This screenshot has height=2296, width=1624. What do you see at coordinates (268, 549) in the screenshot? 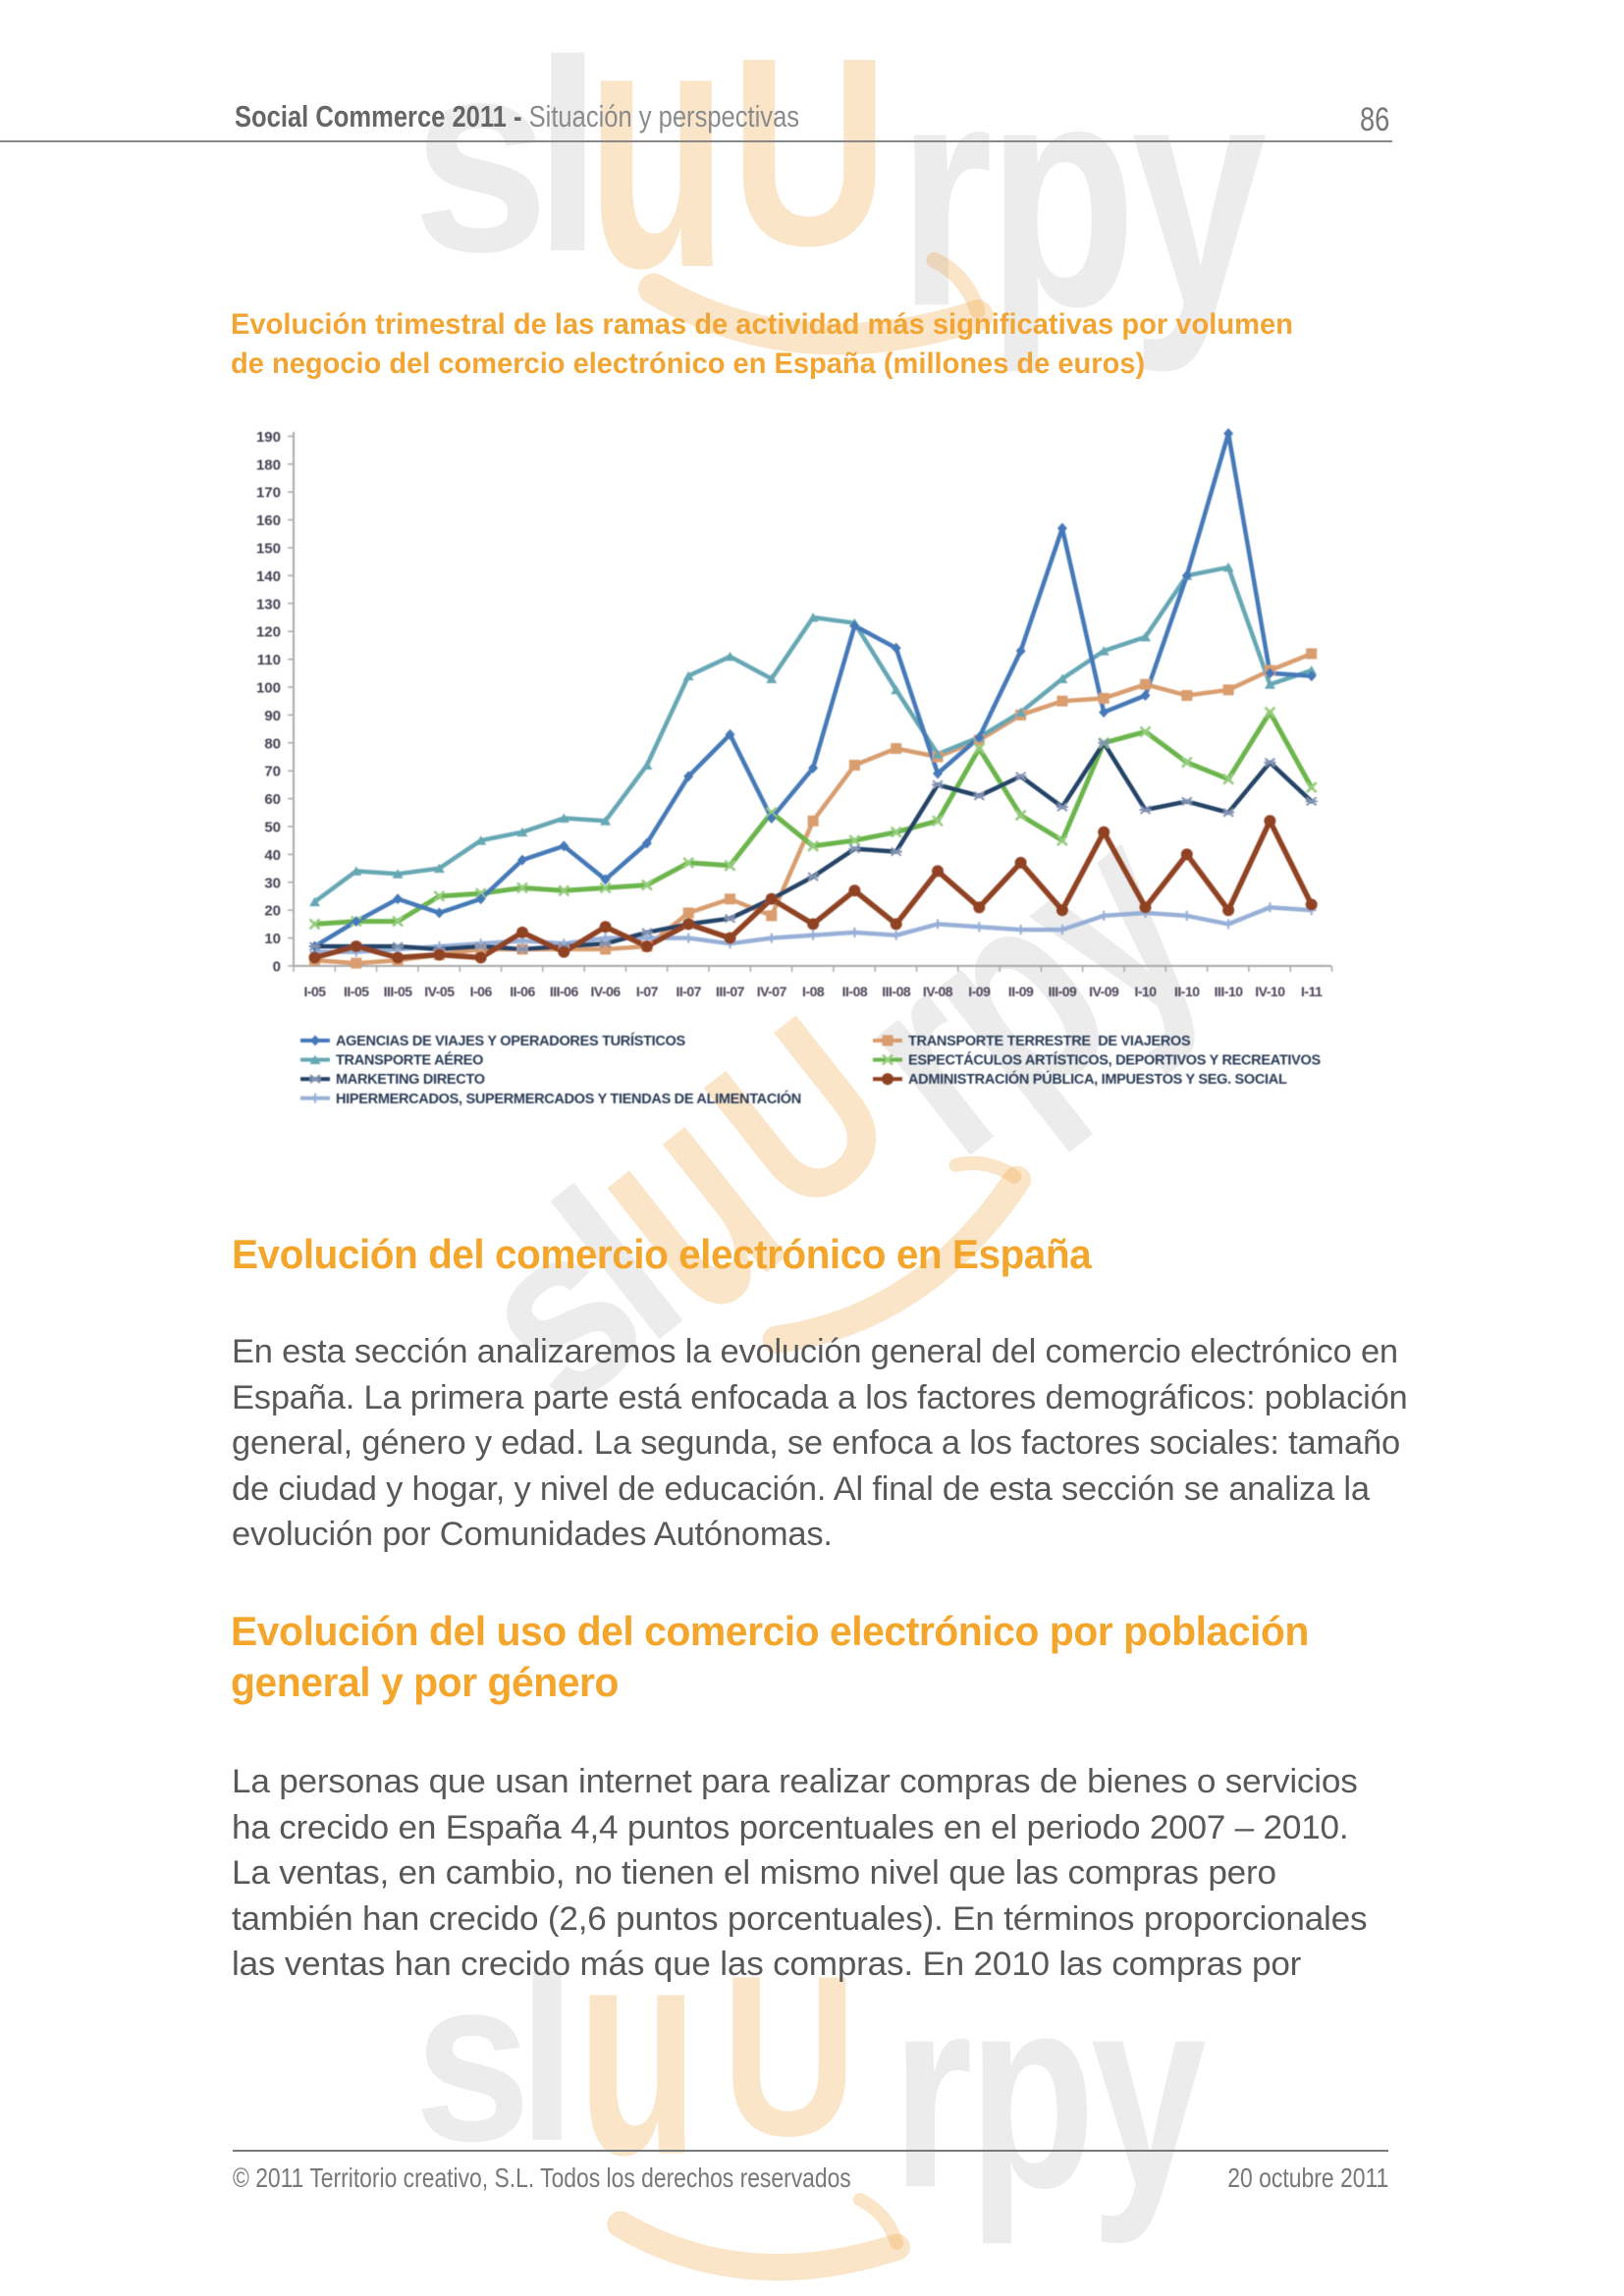
I see `svg-text: 150` at bounding box center [268, 549].